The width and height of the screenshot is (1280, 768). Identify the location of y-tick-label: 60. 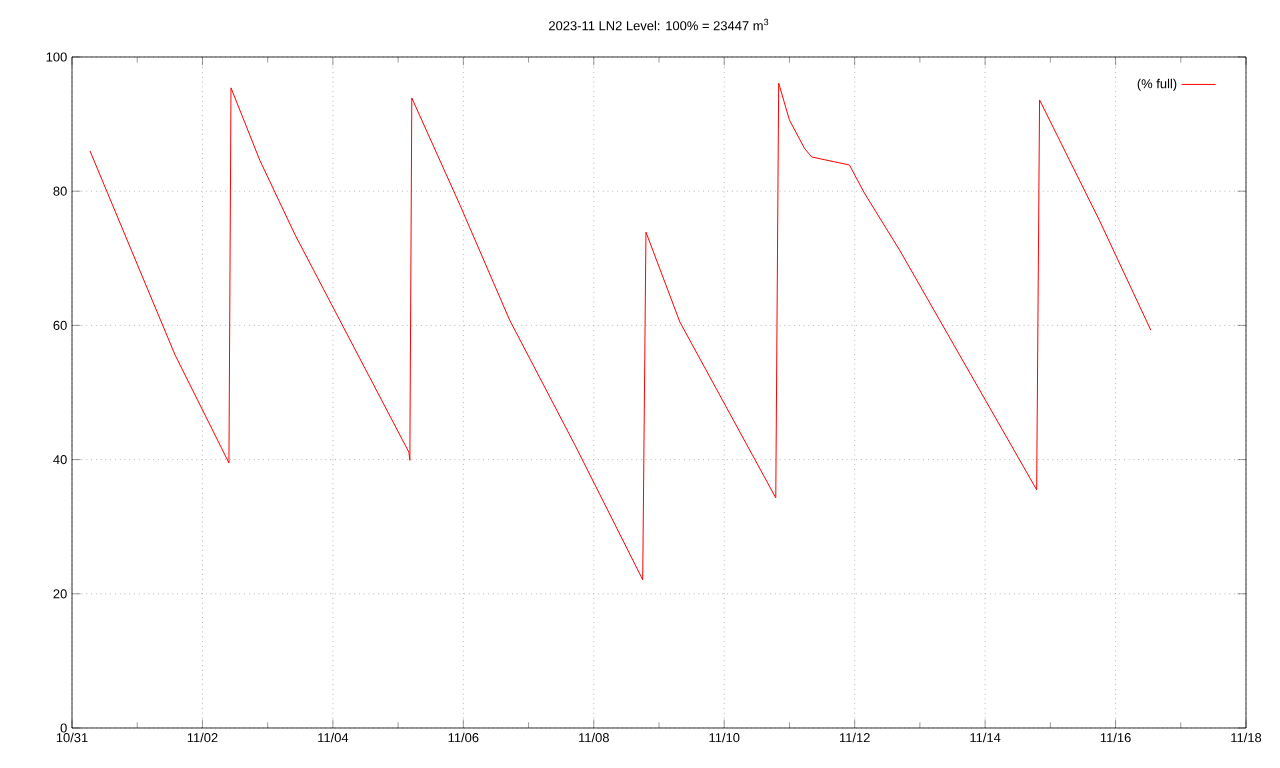
(60, 325).